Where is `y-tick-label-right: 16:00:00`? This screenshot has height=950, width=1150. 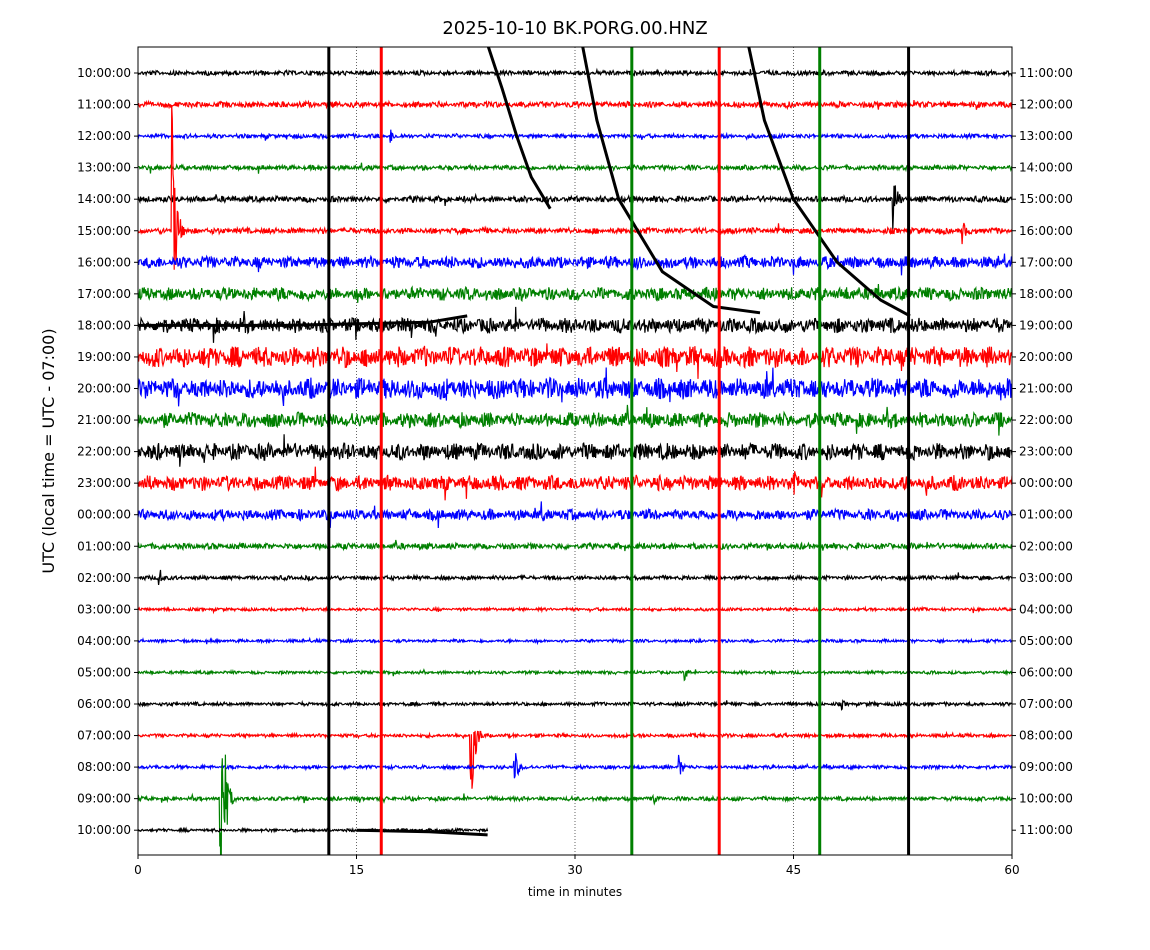
y-tick-label-right: 16:00:00 is located at coordinates (1046, 231).